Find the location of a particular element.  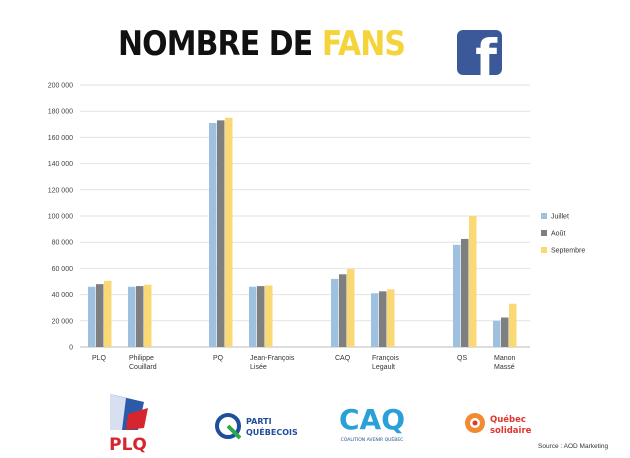

y-tick-label: 120 000 is located at coordinates (60, 190).